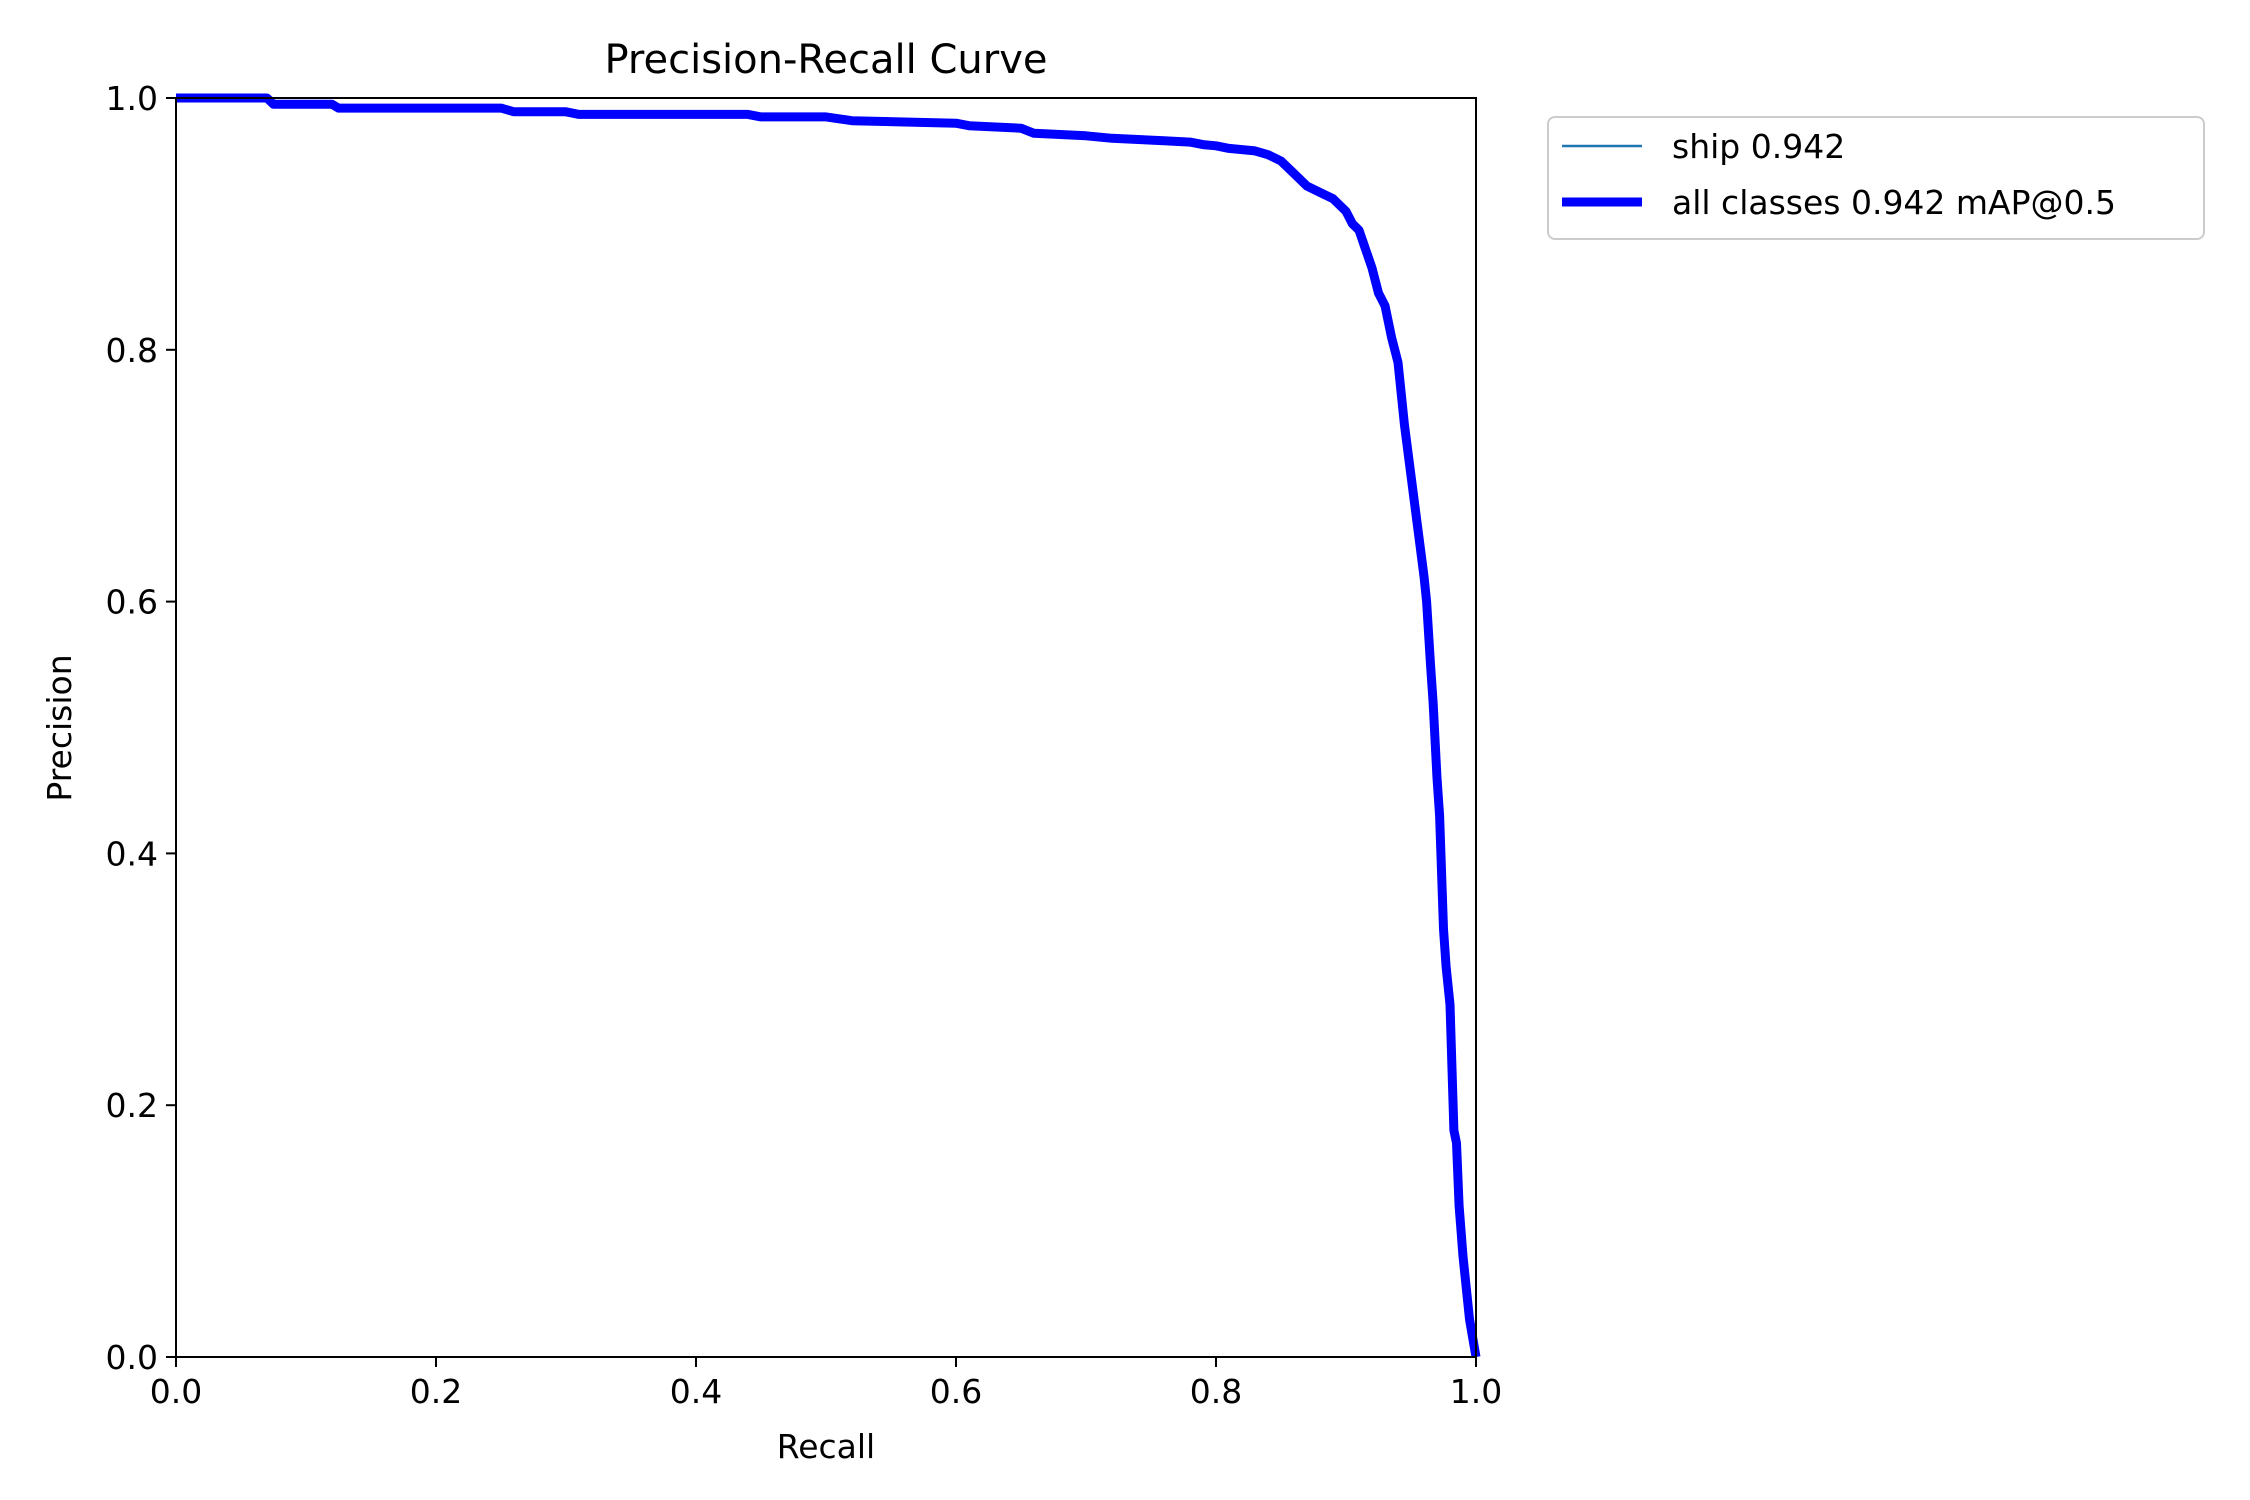  What do you see at coordinates (1216, 1391) in the screenshot?
I see `x-tick-label: 0.8` at bounding box center [1216, 1391].